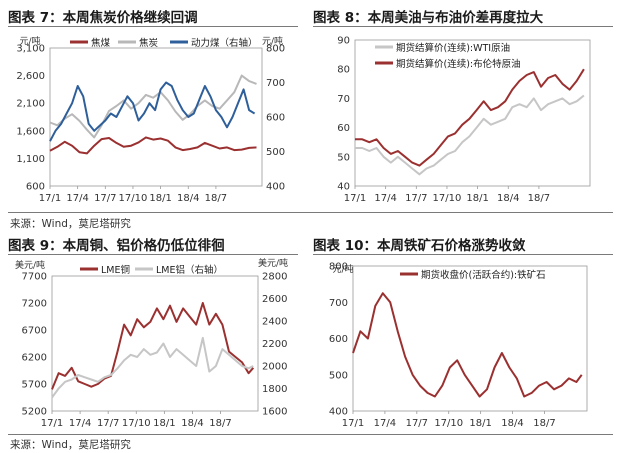 The width and height of the screenshot is (620, 453). Describe the element at coordinates (275, 118) in the screenshot. I see `y2-tick-label: 600` at that location.